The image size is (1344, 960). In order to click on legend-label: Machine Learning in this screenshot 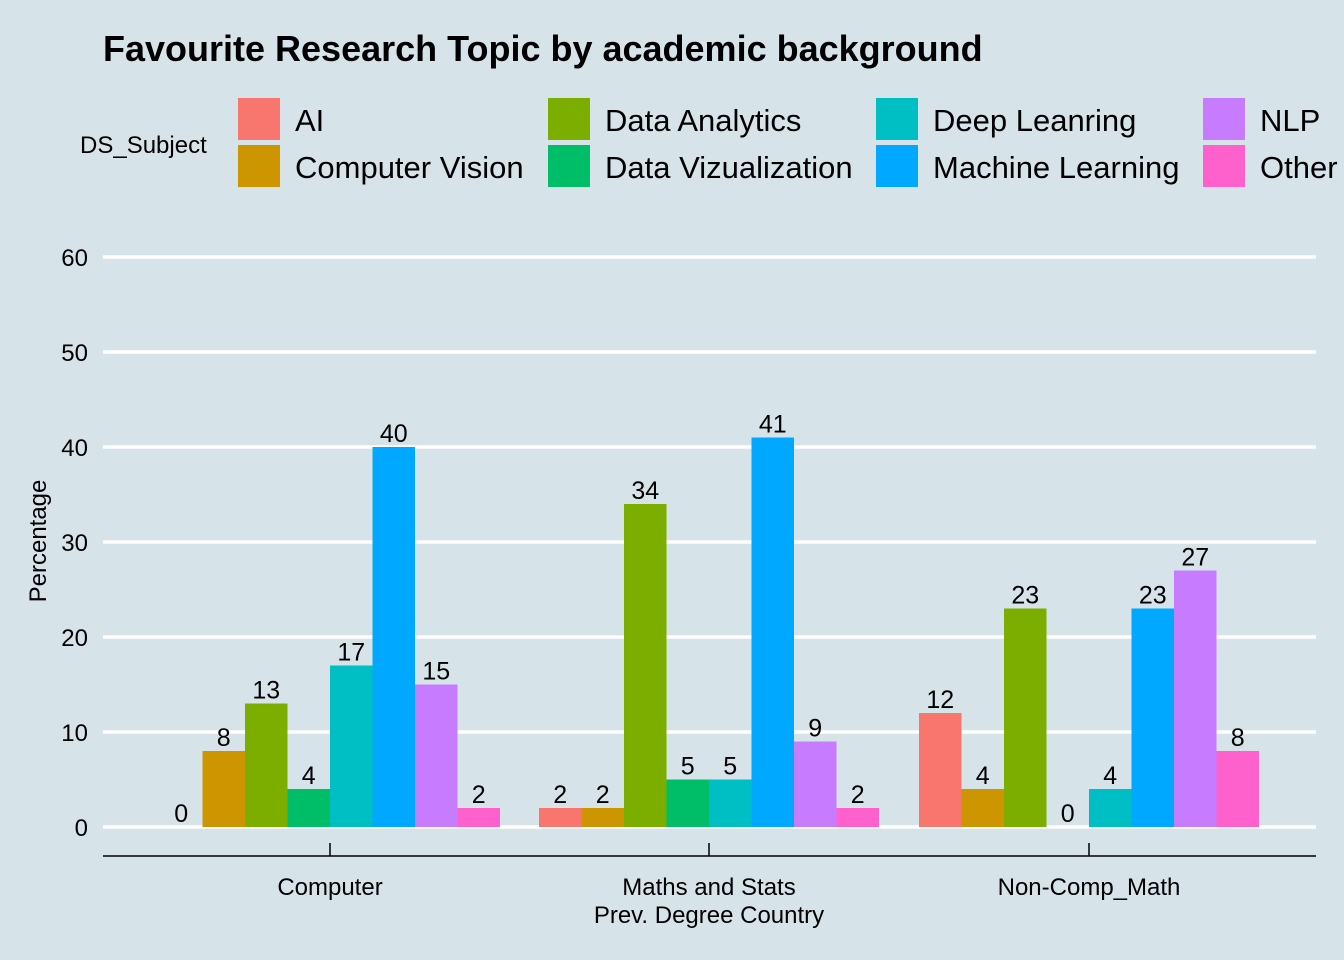, I will do `click(1056, 167)`.